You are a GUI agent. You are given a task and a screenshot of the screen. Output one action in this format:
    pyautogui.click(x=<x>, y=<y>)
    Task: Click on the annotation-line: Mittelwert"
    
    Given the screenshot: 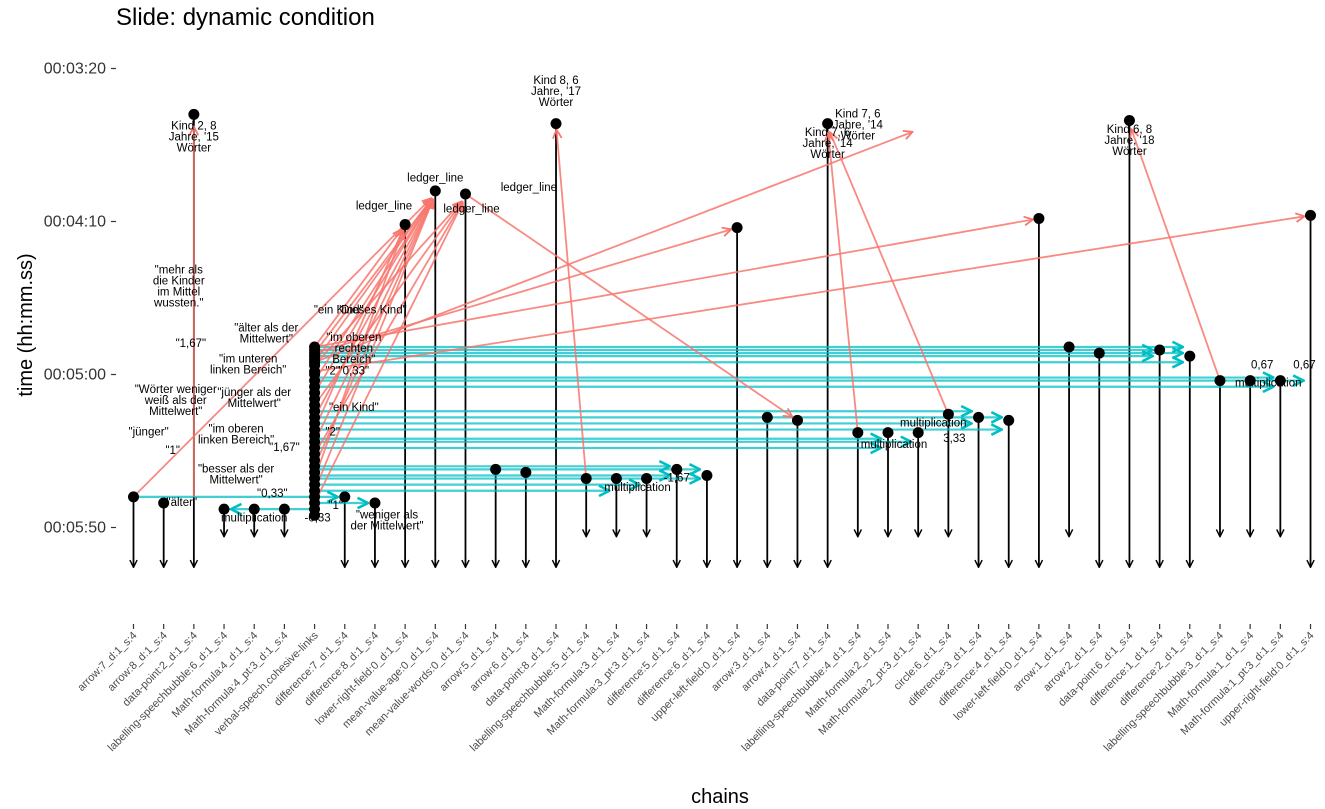 What is the action you would take?
    pyautogui.click(x=175, y=412)
    